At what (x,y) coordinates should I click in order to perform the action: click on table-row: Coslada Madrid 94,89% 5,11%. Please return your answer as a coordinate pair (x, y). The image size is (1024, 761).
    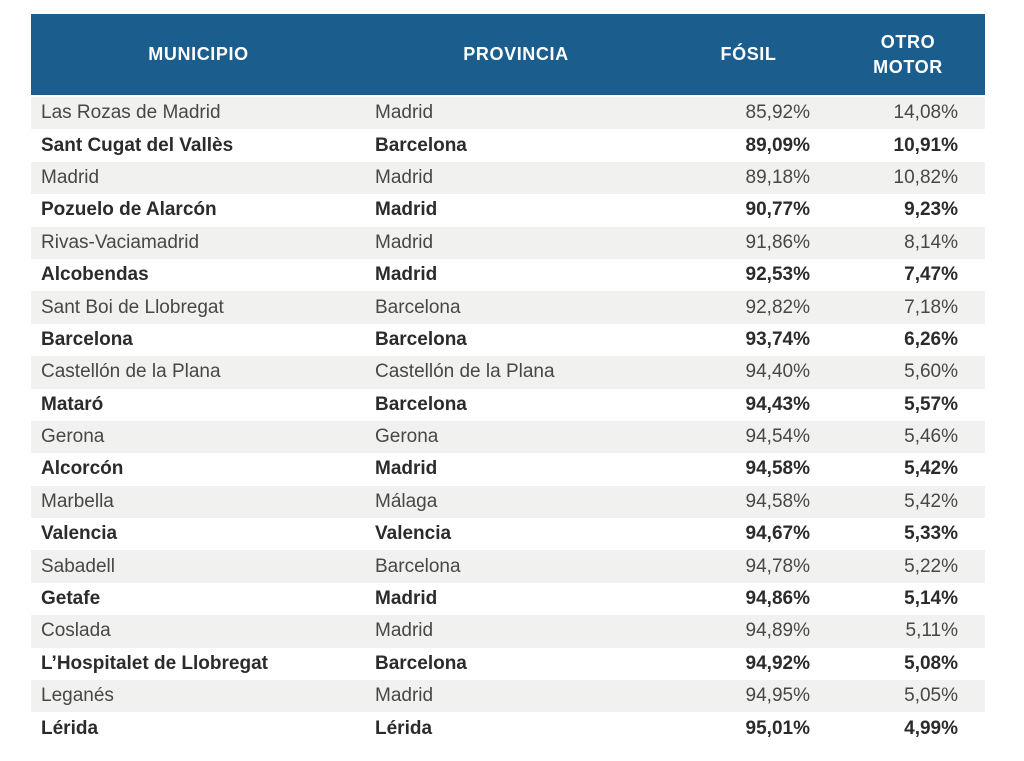
    Looking at the image, I should click on (508, 631).